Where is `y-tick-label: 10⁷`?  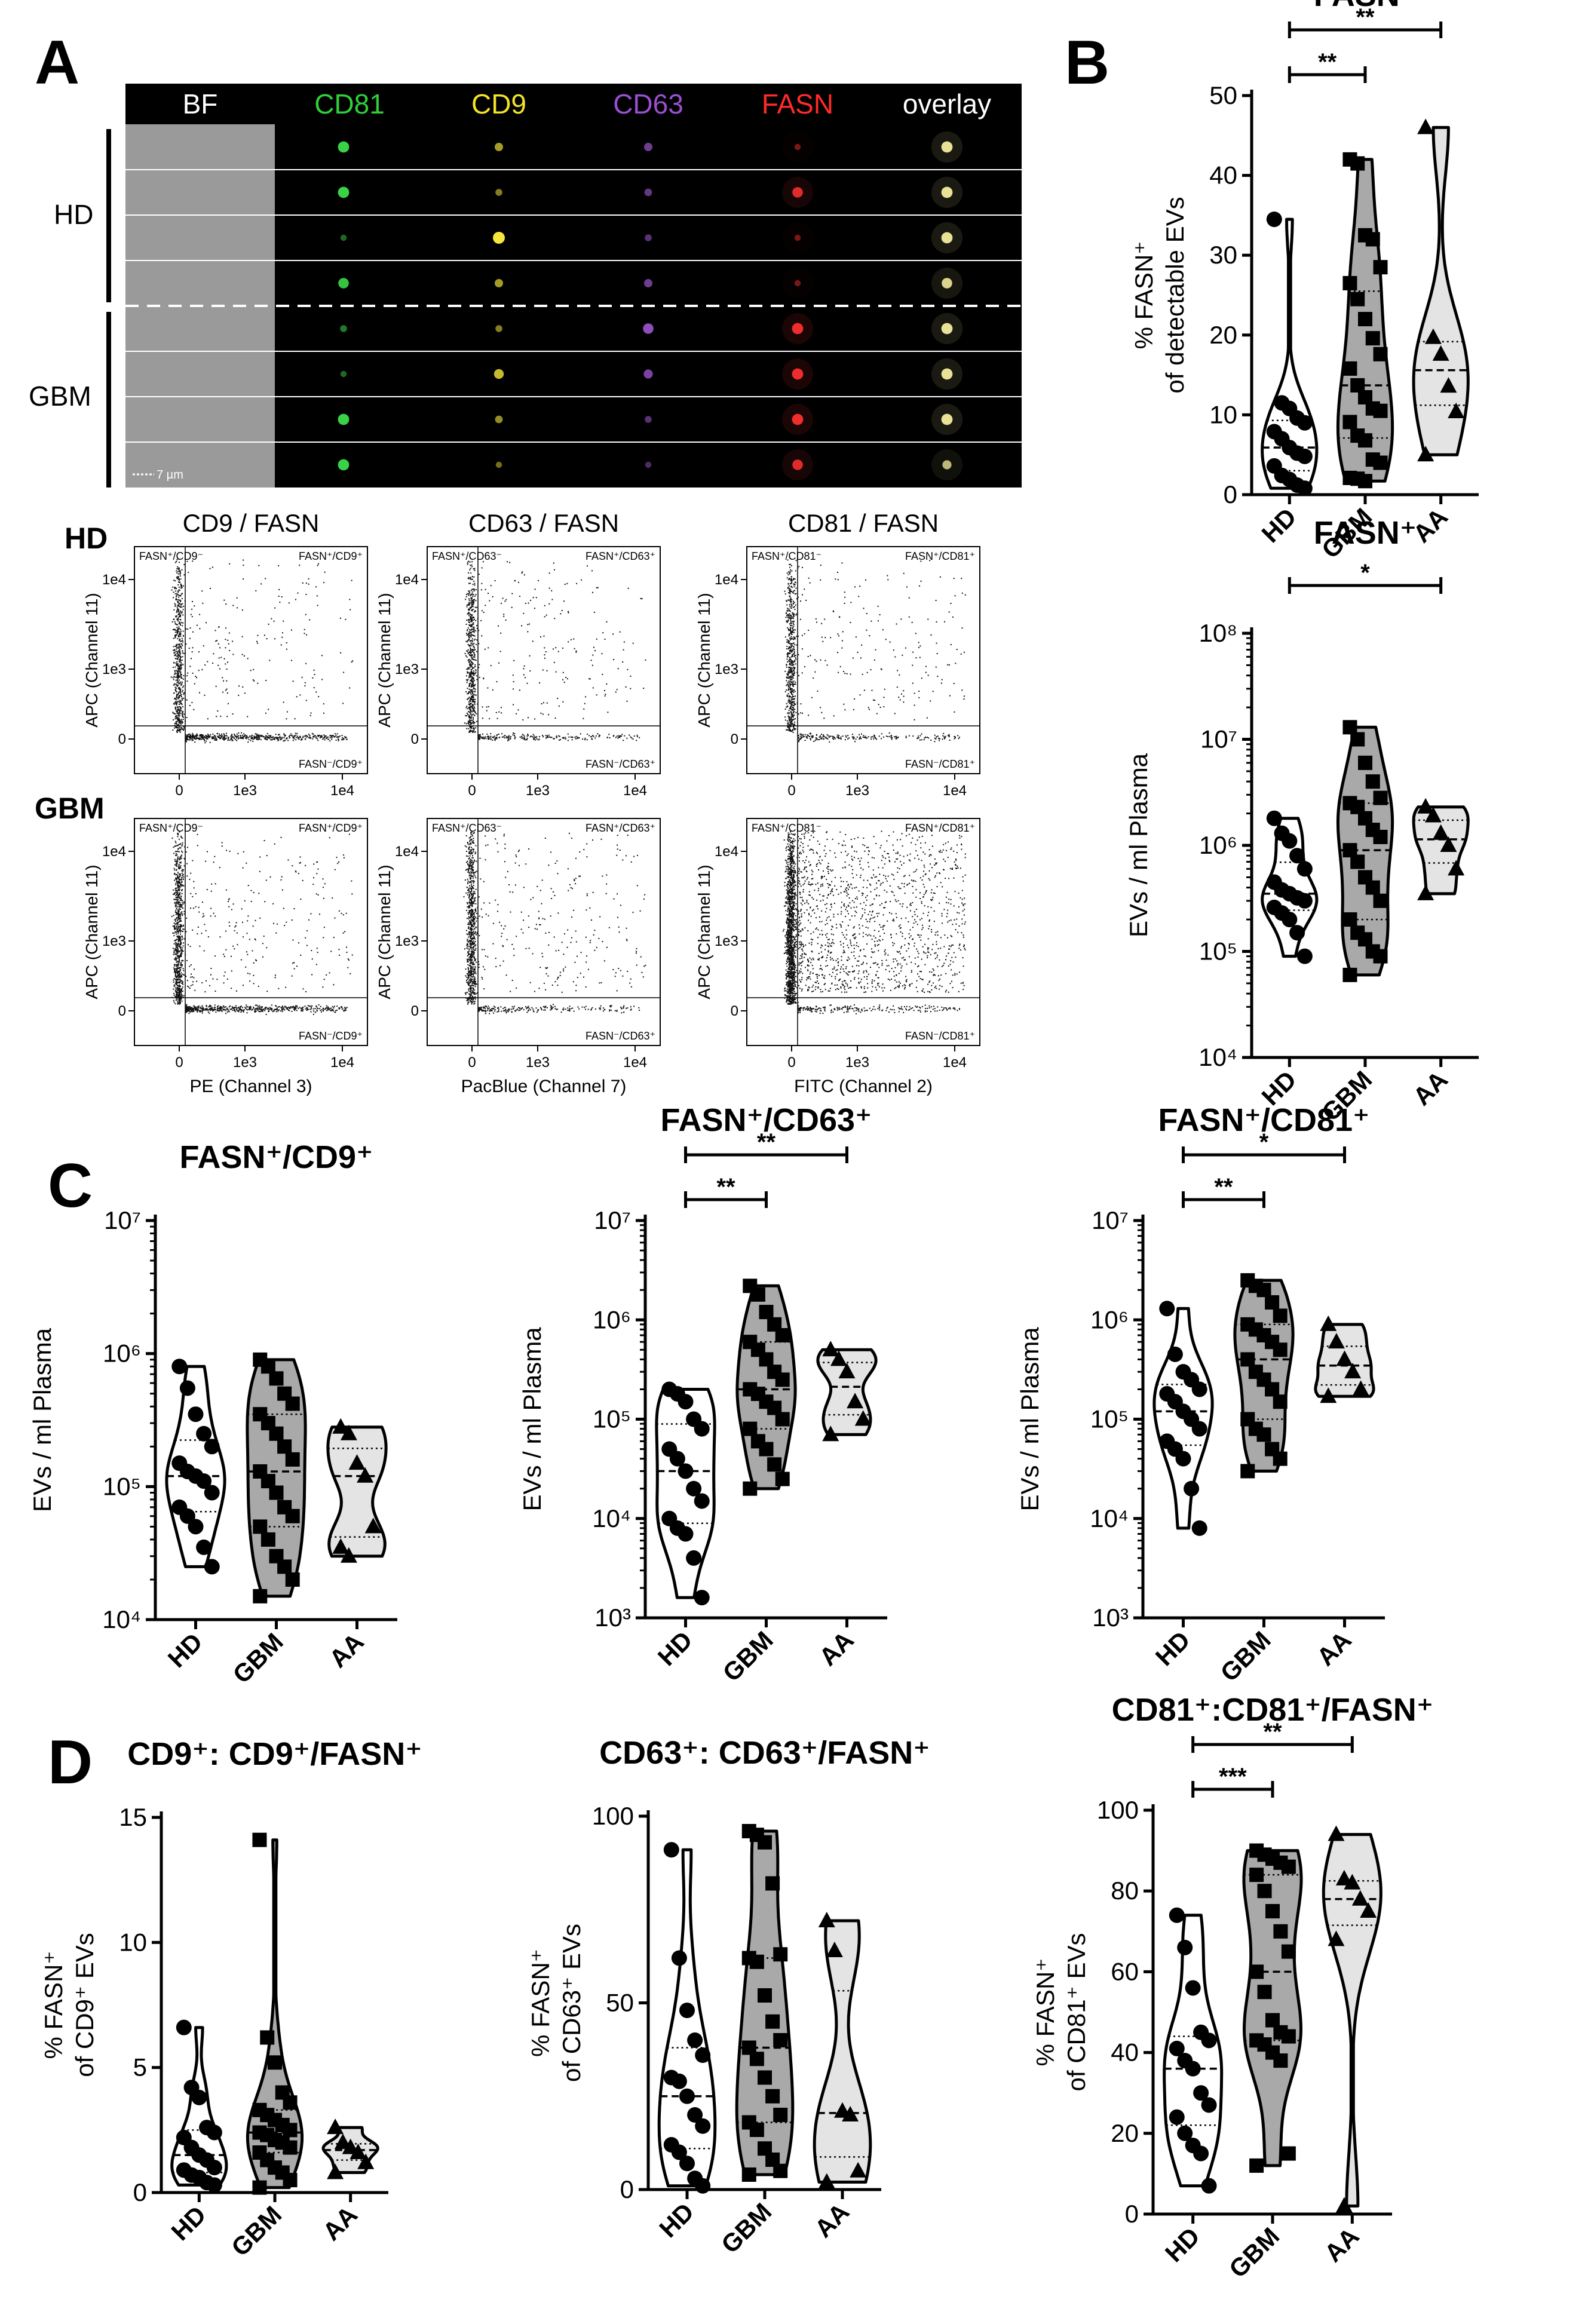 y-tick-label: 10⁷ is located at coordinates (612, 1220).